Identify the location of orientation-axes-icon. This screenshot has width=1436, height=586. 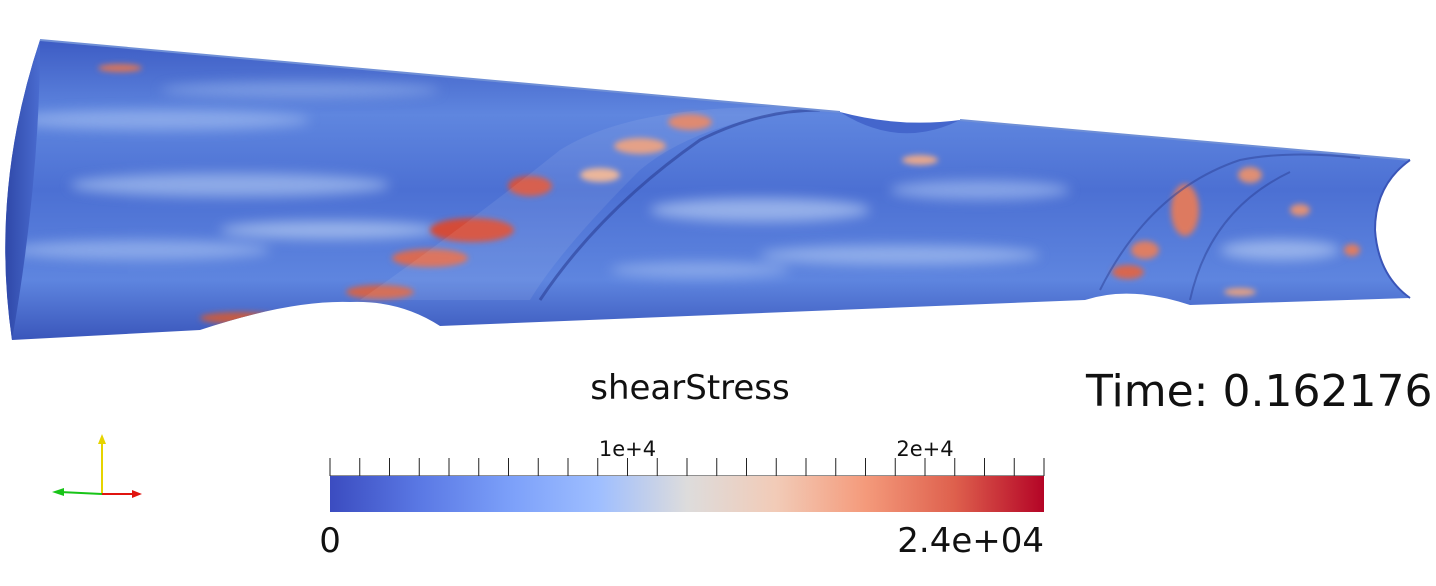
(97, 466).